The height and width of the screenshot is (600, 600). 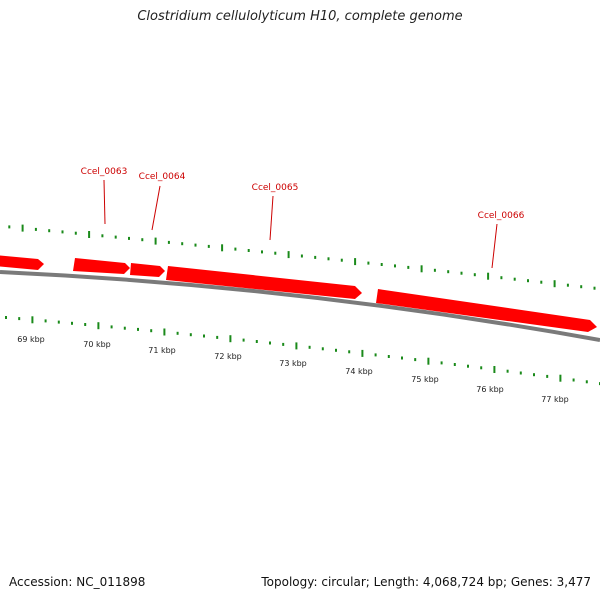 I want to click on gene-label: Ccel_0065, so click(x=275, y=188).